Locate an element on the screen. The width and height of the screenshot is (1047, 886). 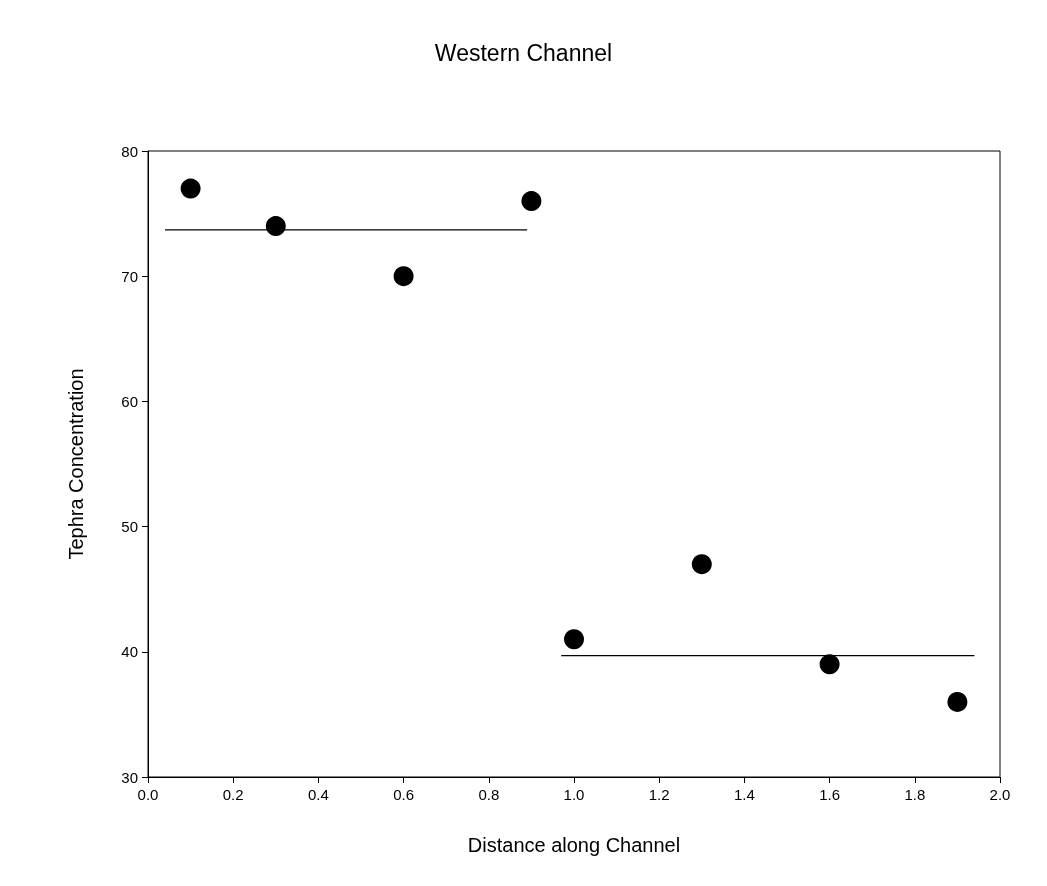
x-tick-label: 0.4 is located at coordinates (318, 794).